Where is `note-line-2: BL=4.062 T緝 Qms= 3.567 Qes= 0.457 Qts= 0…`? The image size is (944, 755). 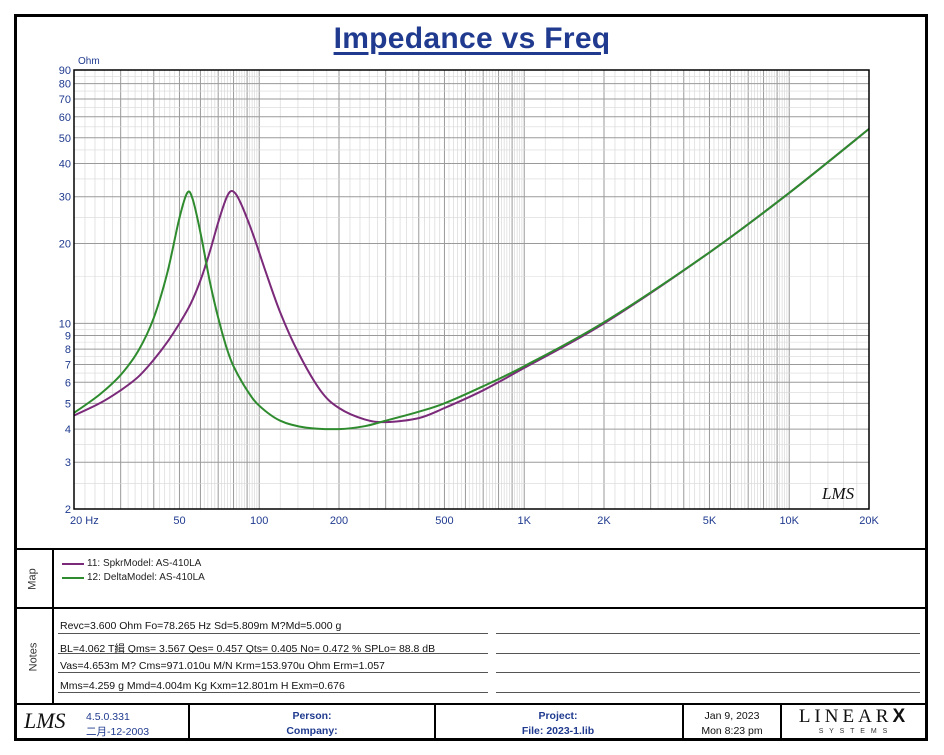
note-line-2: BL=4.062 T緝 Qms= 3.567 Qes= 0.457 Qts= 0… is located at coordinates (248, 649).